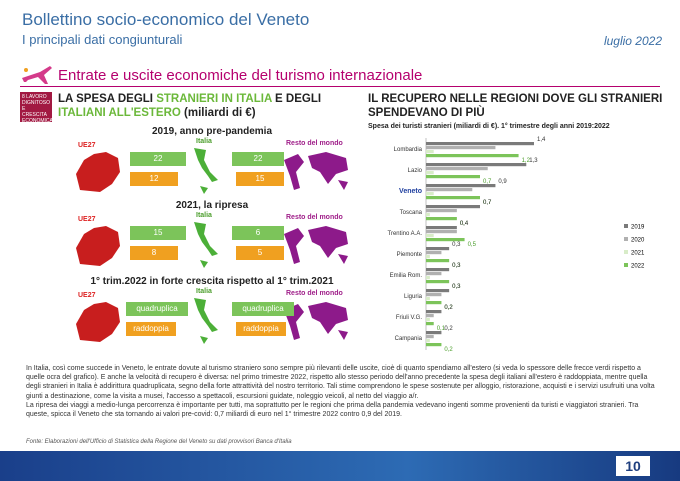 The height and width of the screenshot is (481, 680). What do you see at coordinates (166, 19) in the screenshot?
I see `report-title: Bollettino socio-economico del Veneto` at bounding box center [166, 19].